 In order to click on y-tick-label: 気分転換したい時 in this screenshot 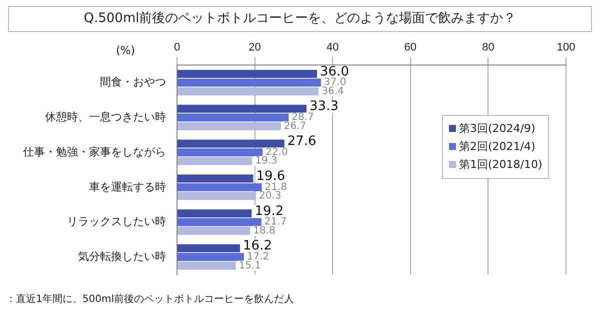, I will do `click(122, 256)`.